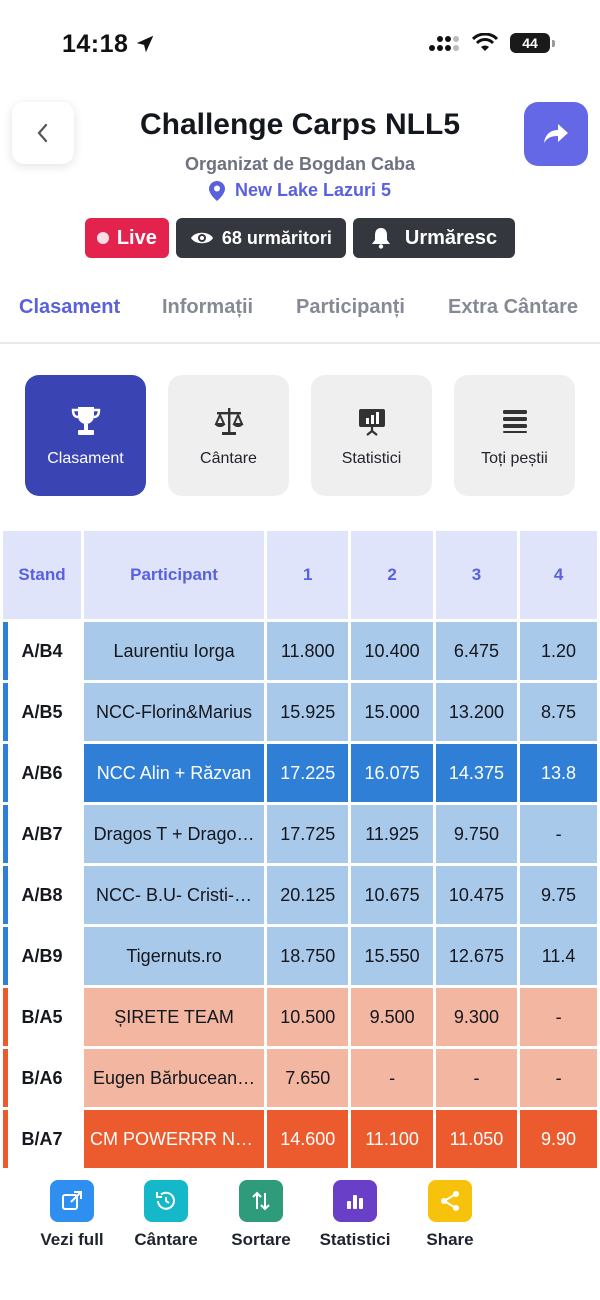 This screenshot has width=600, height=1300. What do you see at coordinates (350, 307) in the screenshot?
I see `tab-participanti: Participanți` at bounding box center [350, 307].